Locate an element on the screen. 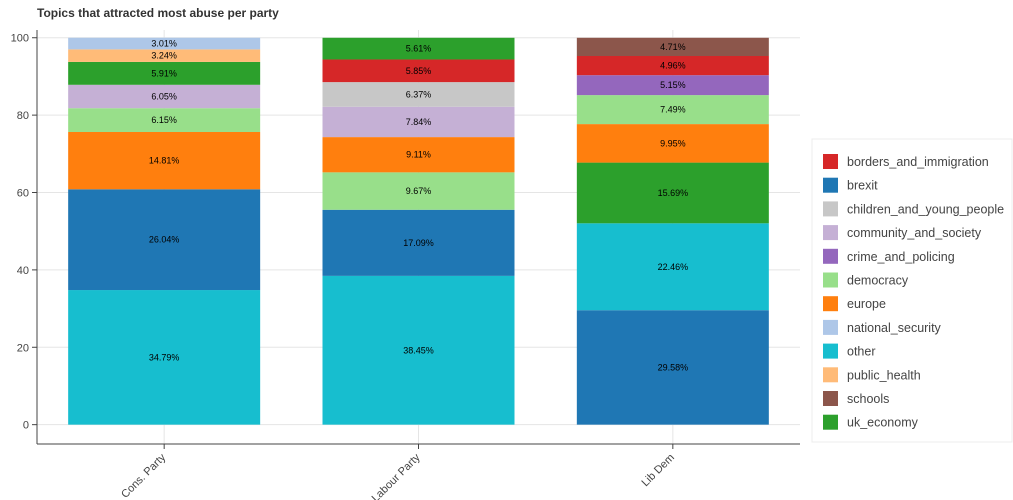 The width and height of the screenshot is (1013, 500). y-tick-label: 0 is located at coordinates (26, 426).